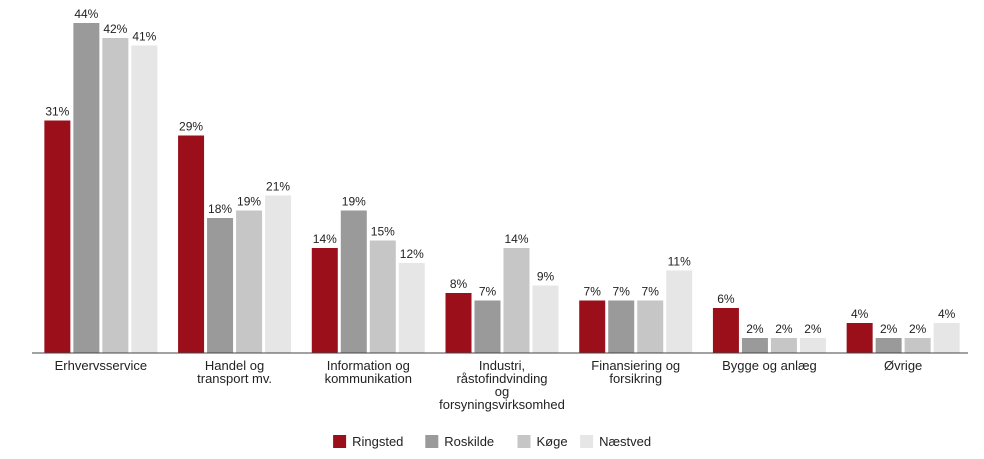 The image size is (984, 459). Describe the element at coordinates (546, 277) in the screenshot. I see `data-label: 9%` at that location.